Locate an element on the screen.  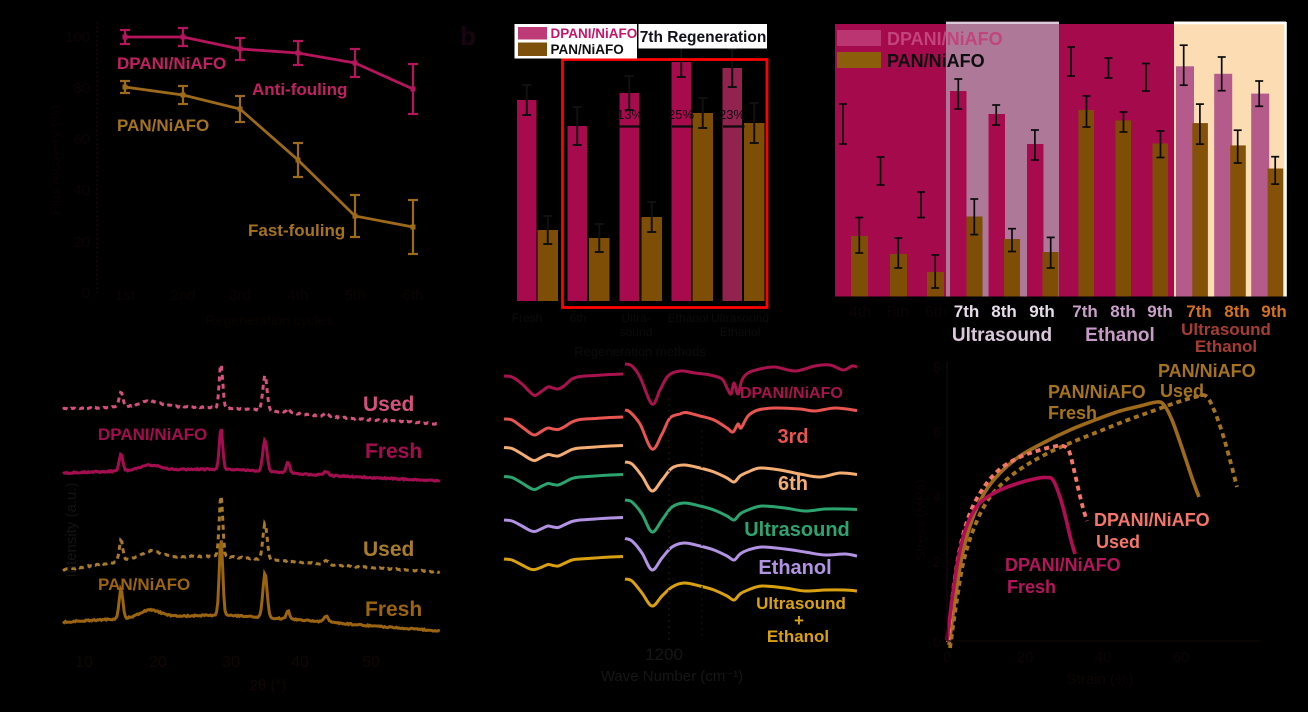
svg-text: Ultra- is located at coordinates (635, 318).